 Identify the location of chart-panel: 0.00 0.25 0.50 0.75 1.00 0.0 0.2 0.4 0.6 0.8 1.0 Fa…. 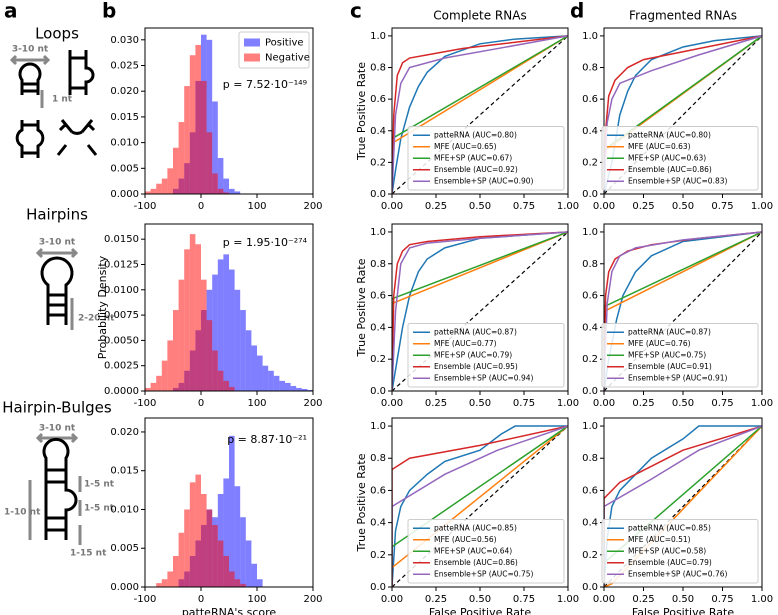
(677, 516).